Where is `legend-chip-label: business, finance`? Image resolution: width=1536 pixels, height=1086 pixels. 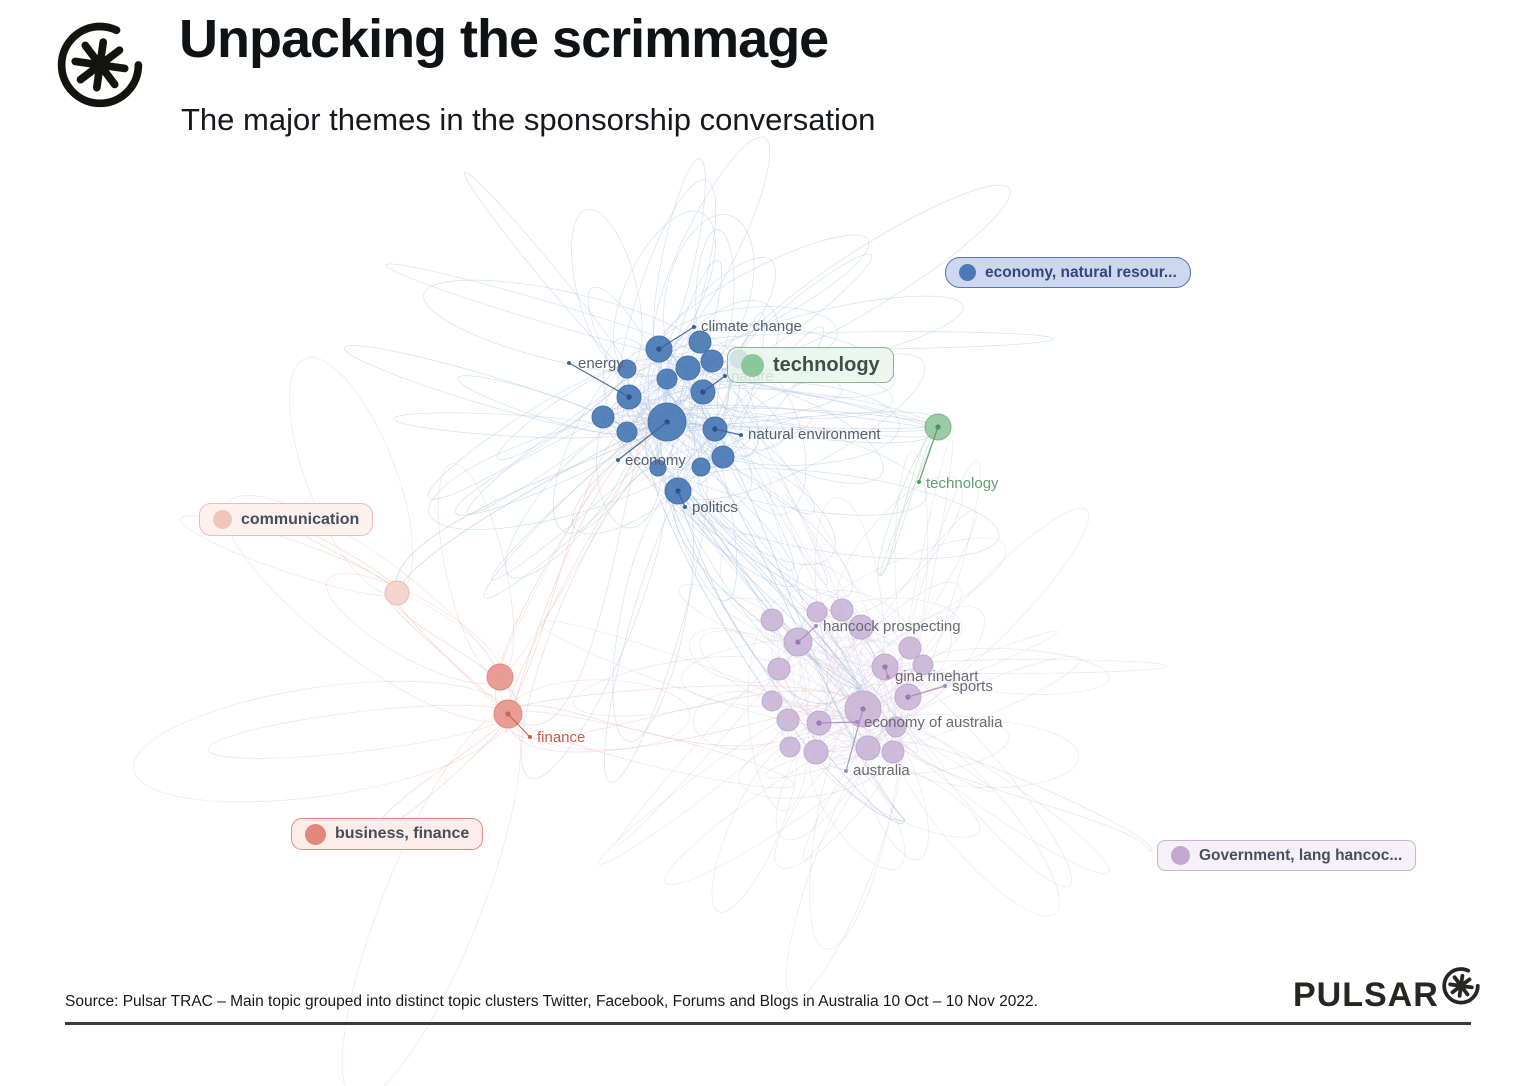
legend-chip-label: business, finance is located at coordinates (402, 833).